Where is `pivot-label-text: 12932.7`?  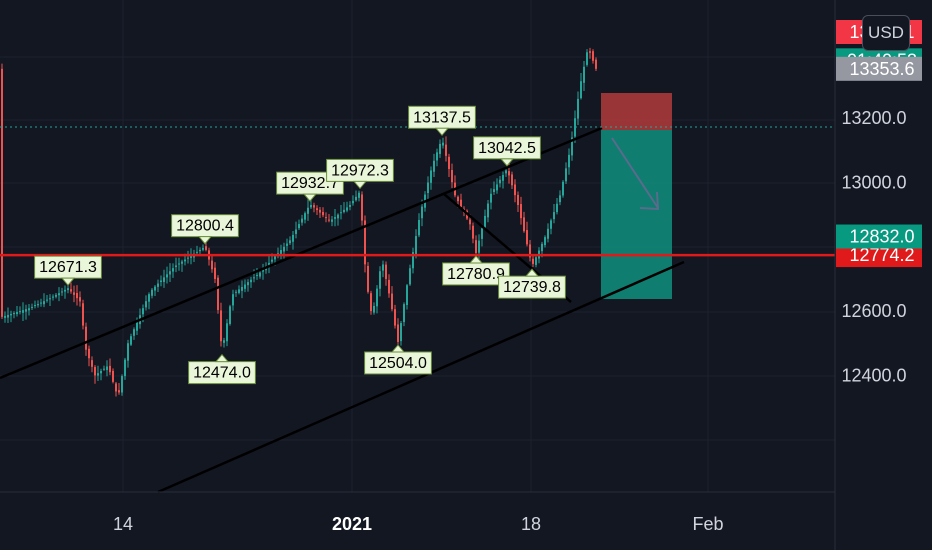 pivot-label-text: 12932.7 is located at coordinates (310, 183).